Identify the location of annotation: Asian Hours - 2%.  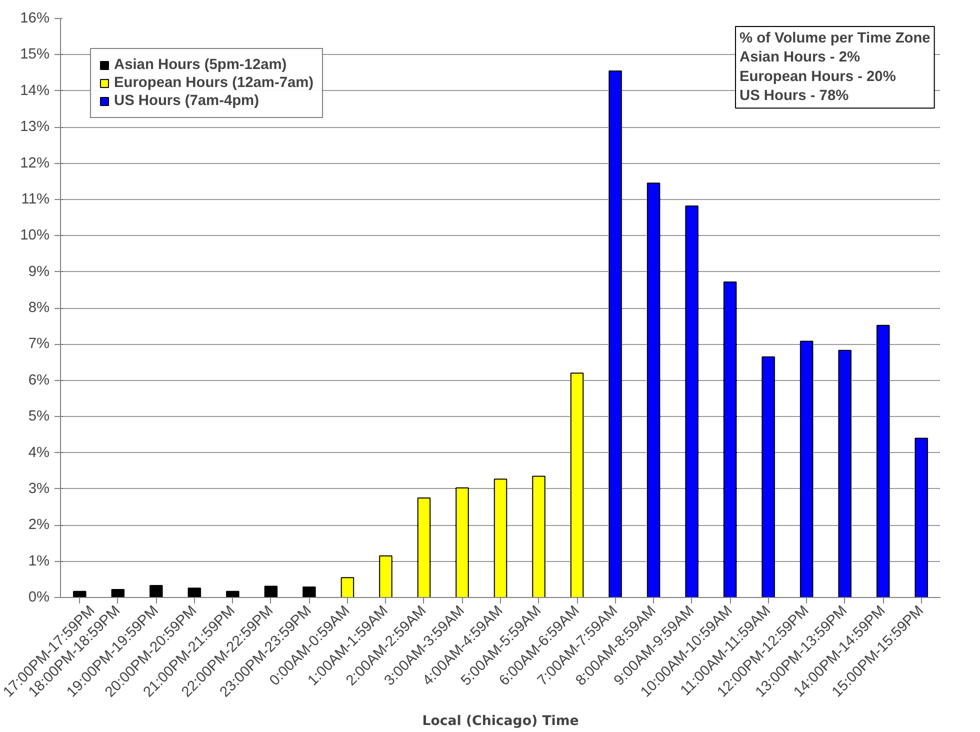
(800, 58).